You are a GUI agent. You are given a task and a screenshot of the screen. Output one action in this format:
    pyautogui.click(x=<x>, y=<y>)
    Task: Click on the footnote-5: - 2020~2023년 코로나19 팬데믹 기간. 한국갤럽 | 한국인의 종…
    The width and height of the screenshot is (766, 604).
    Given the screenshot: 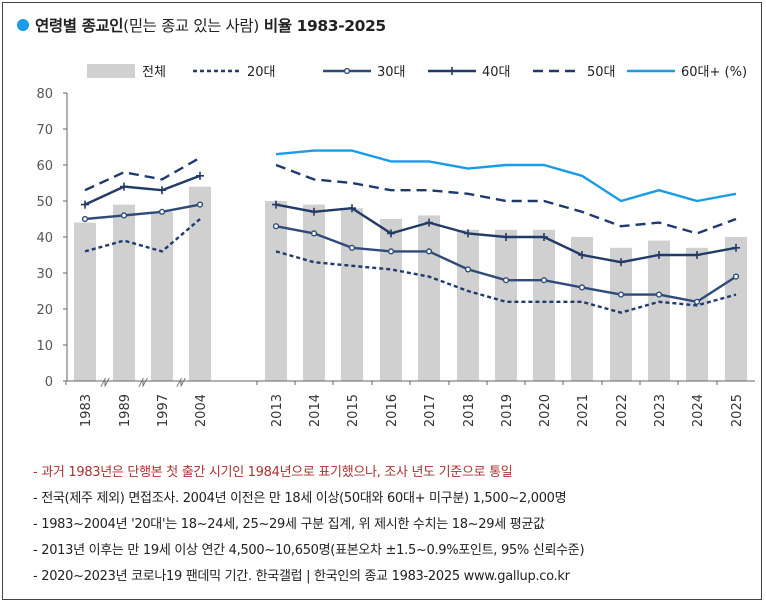 What is the action you would take?
    pyautogui.click(x=301, y=576)
    